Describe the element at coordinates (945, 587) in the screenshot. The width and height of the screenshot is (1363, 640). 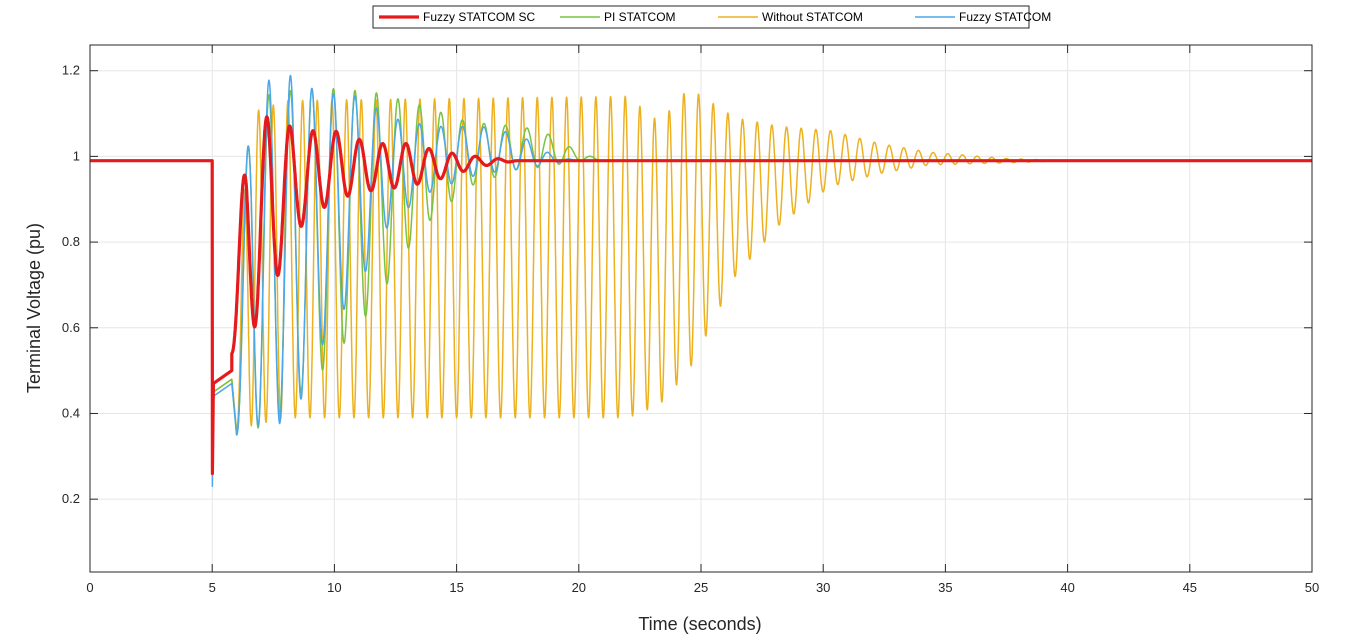
I see `x-tick-label: 35` at that location.